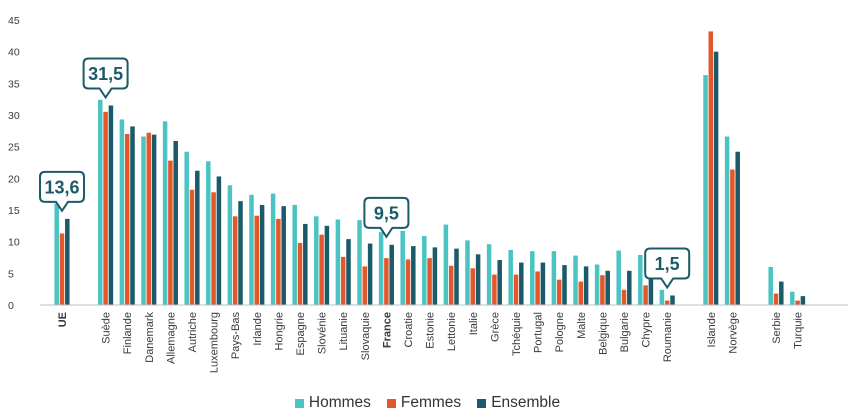  What do you see at coordinates (63, 319) in the screenshot?
I see `x-tick-label: UE` at bounding box center [63, 319].